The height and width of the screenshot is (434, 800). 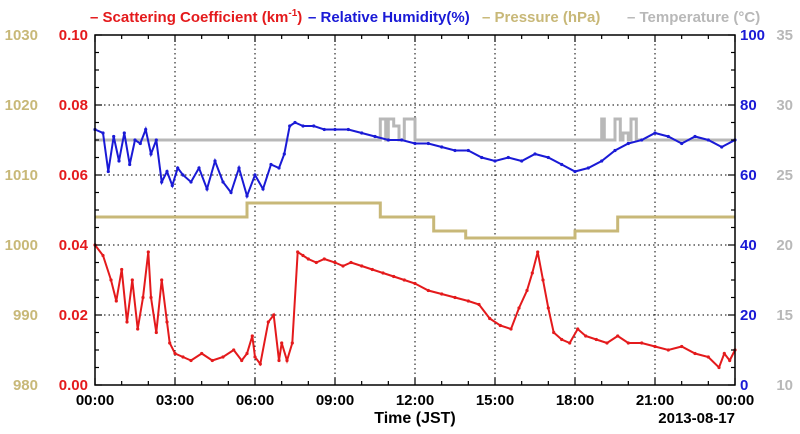 What do you see at coordinates (73, 385) in the screenshot?
I see `scattering-tick-label: 0.00` at bounding box center [73, 385].